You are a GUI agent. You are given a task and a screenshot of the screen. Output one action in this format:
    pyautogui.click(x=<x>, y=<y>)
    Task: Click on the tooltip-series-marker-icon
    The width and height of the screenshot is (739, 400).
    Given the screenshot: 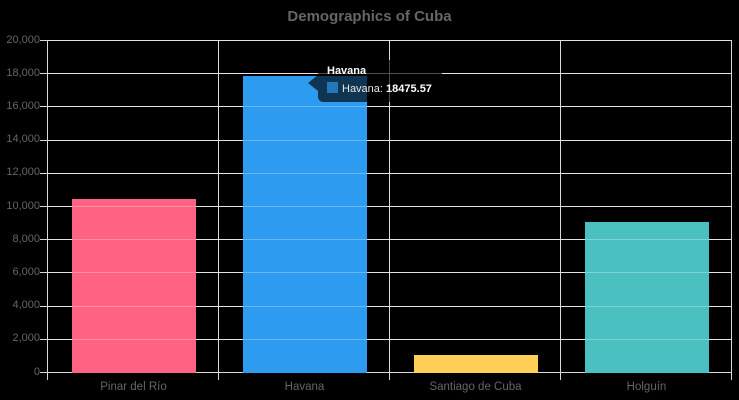 What is the action you would take?
    pyautogui.click(x=332, y=87)
    